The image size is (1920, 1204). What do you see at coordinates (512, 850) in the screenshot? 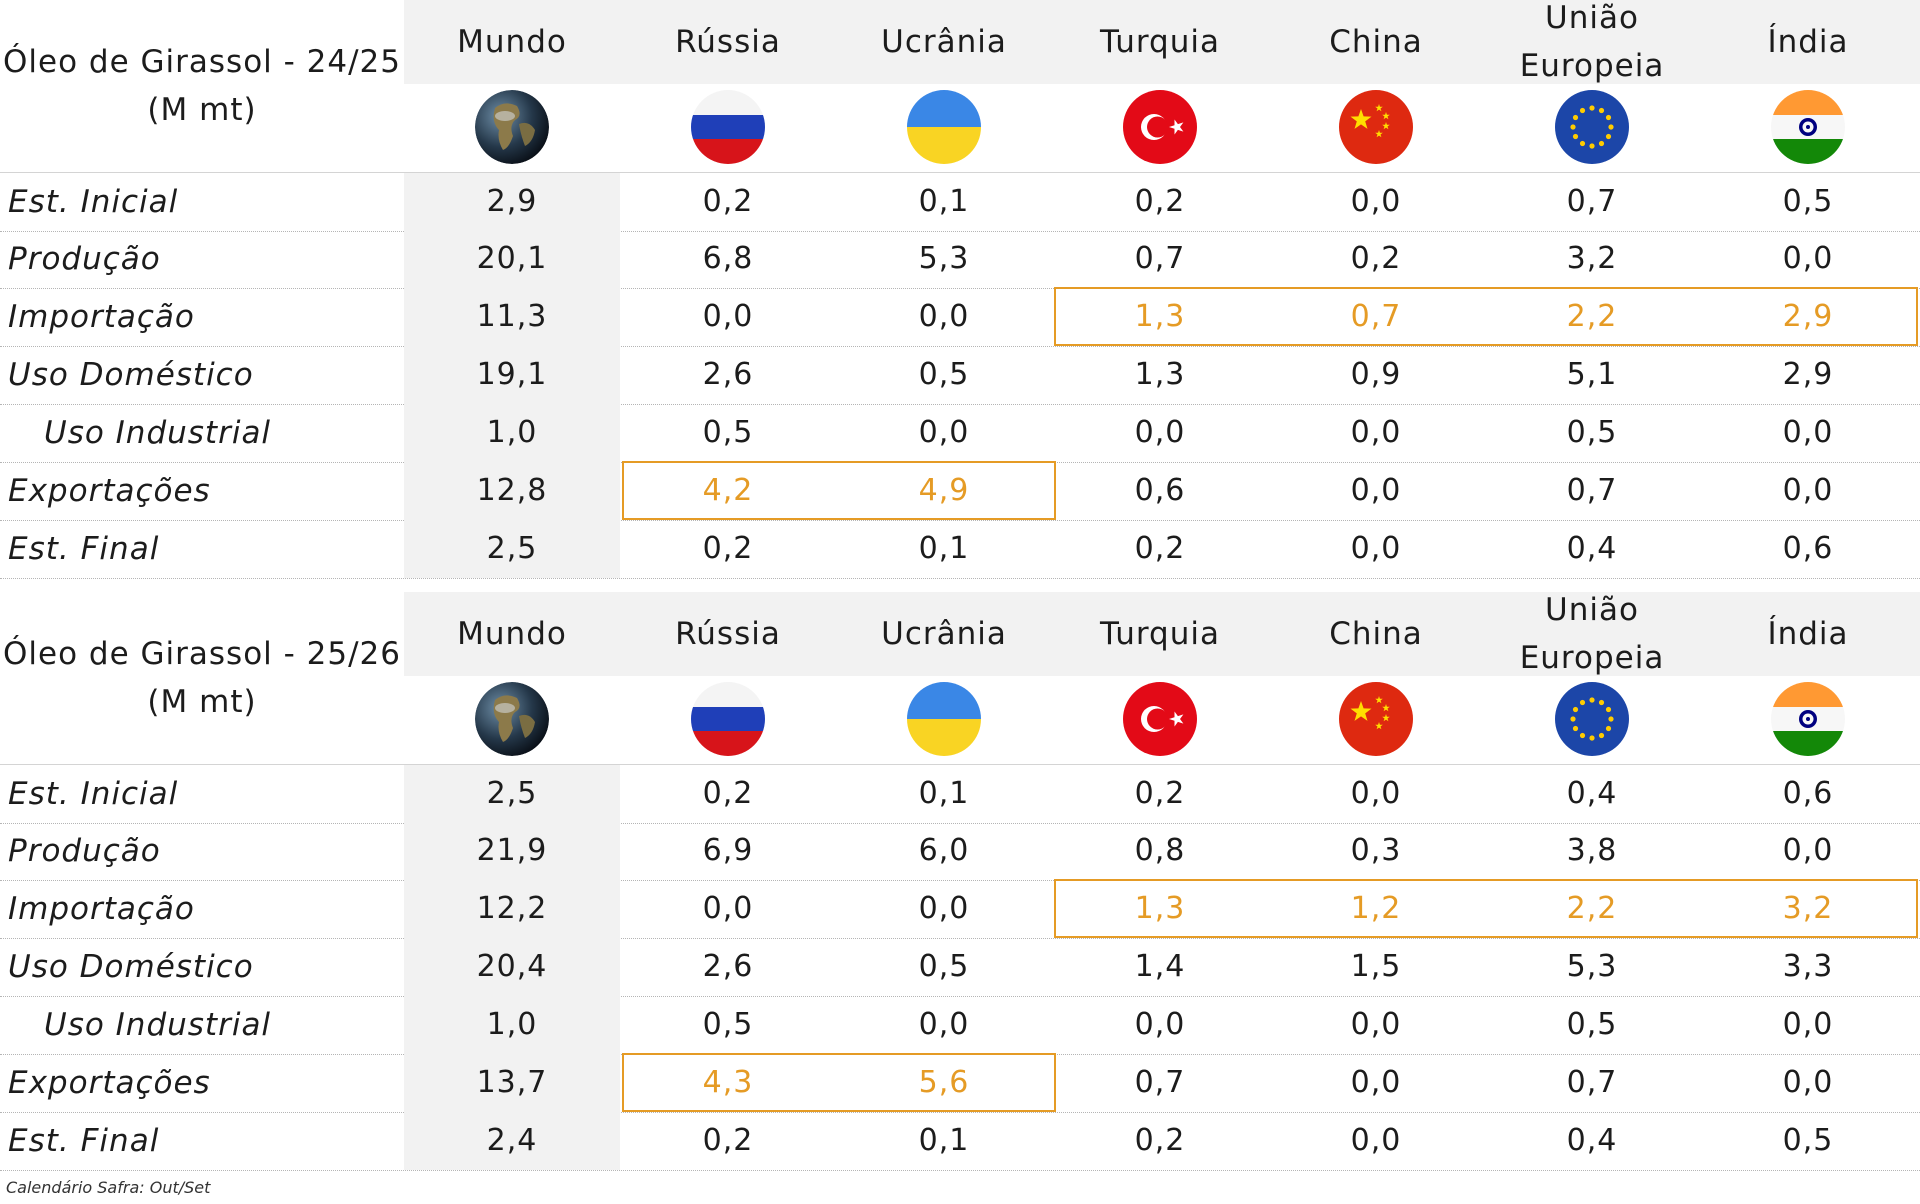
I see `value-cell: 21,9` at bounding box center [512, 850].